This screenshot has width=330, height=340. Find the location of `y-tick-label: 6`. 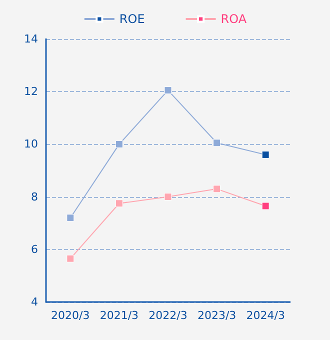

y-tick-label: 6 is located at coordinates (34, 249).